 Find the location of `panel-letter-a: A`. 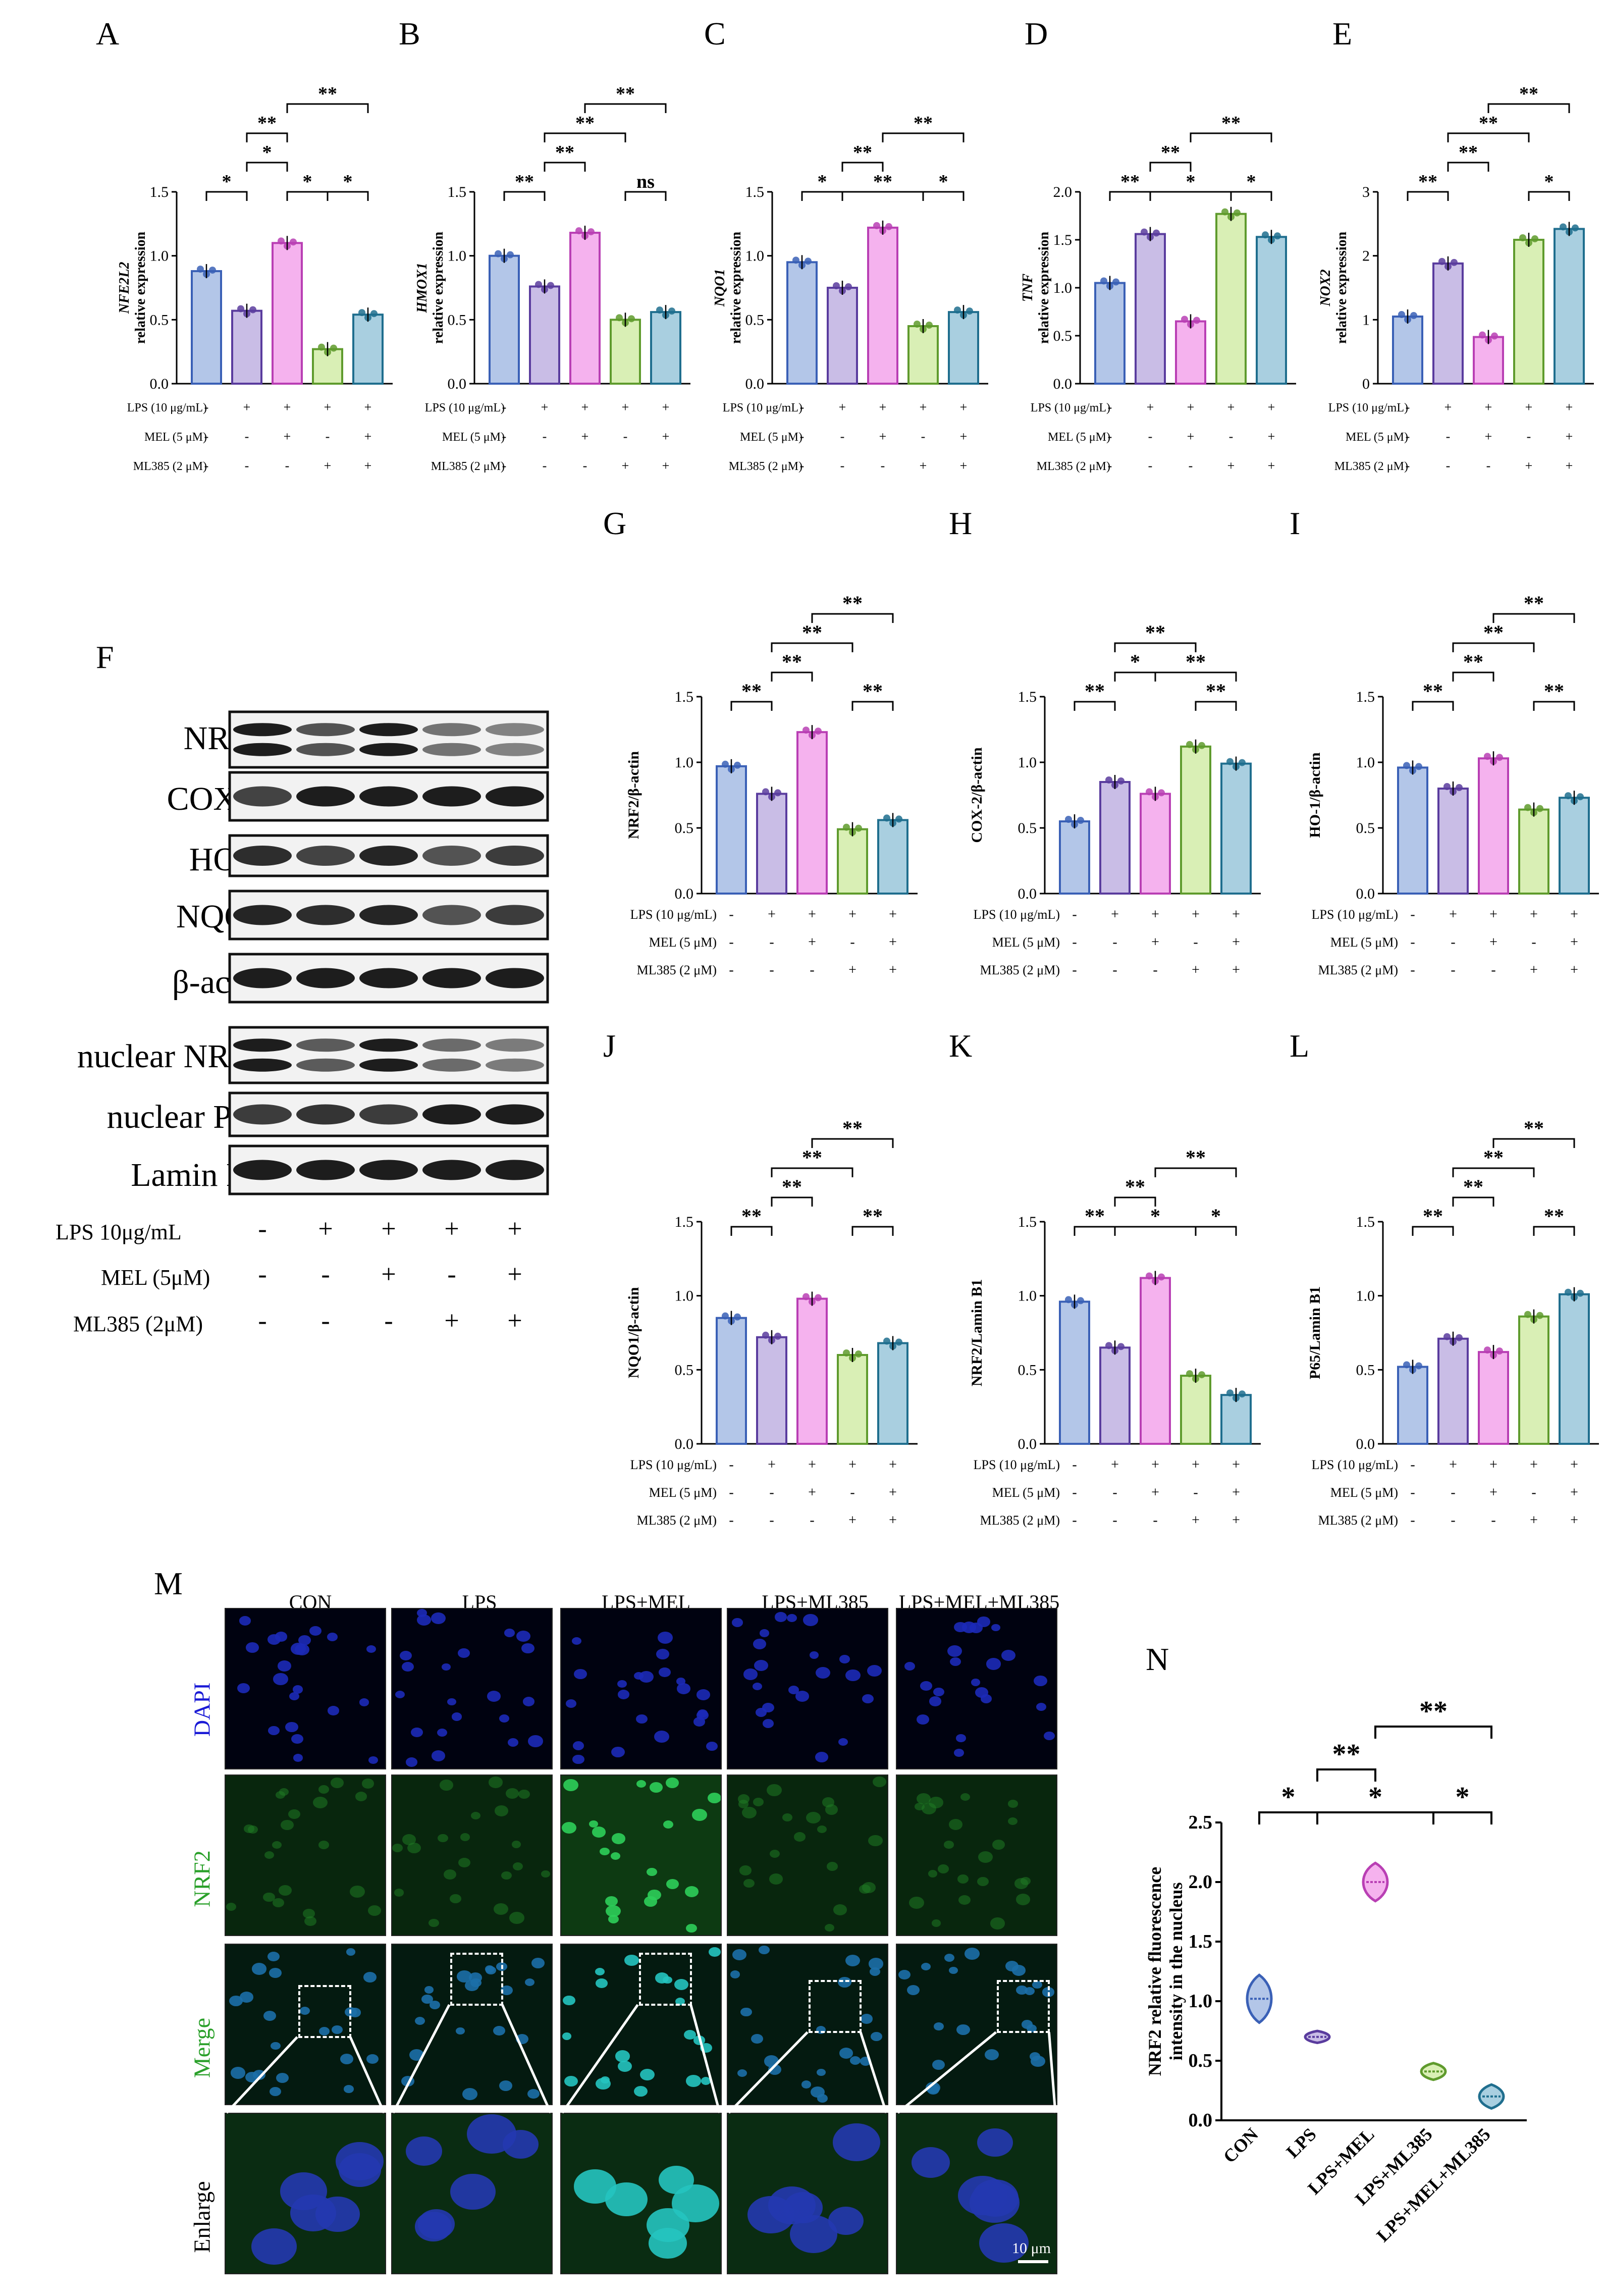

panel-letter-a: A is located at coordinates (108, 34).